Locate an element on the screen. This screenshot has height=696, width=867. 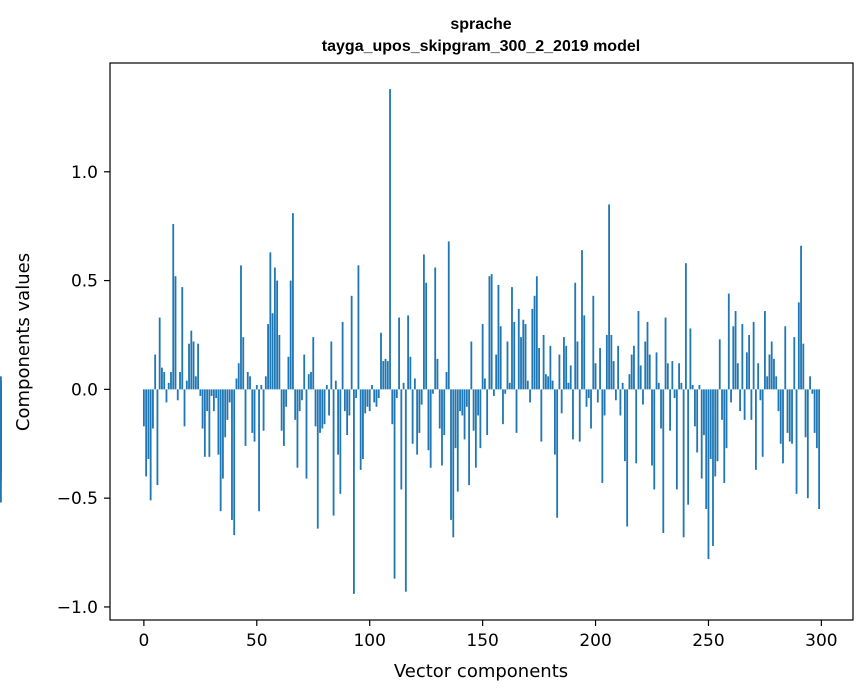
x-tick-label: 50 is located at coordinates (257, 641).